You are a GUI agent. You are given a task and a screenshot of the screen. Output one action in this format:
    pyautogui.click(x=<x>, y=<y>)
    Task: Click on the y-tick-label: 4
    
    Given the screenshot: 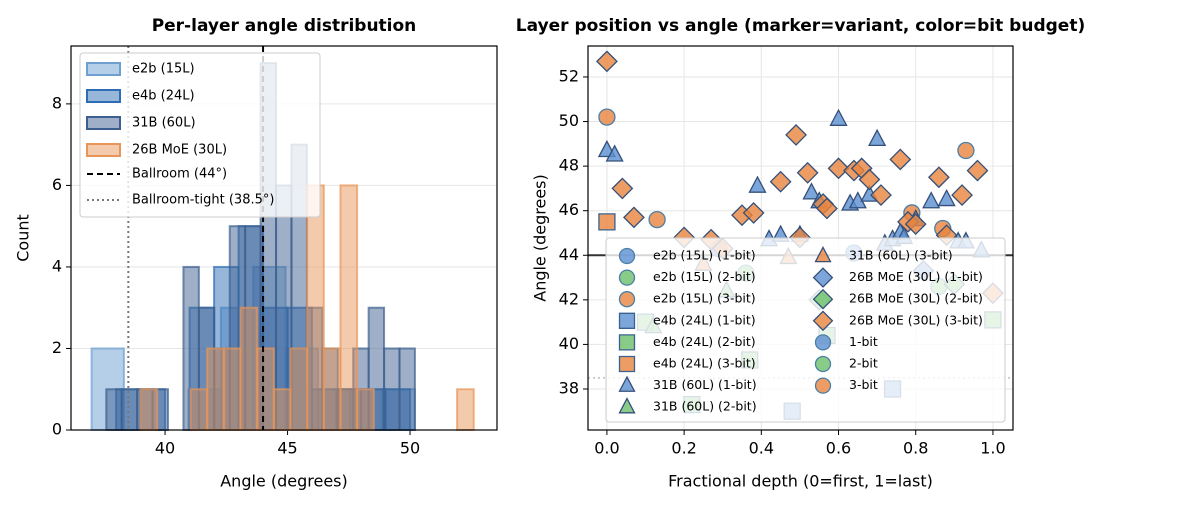 What is the action you would take?
    pyautogui.click(x=57, y=265)
    